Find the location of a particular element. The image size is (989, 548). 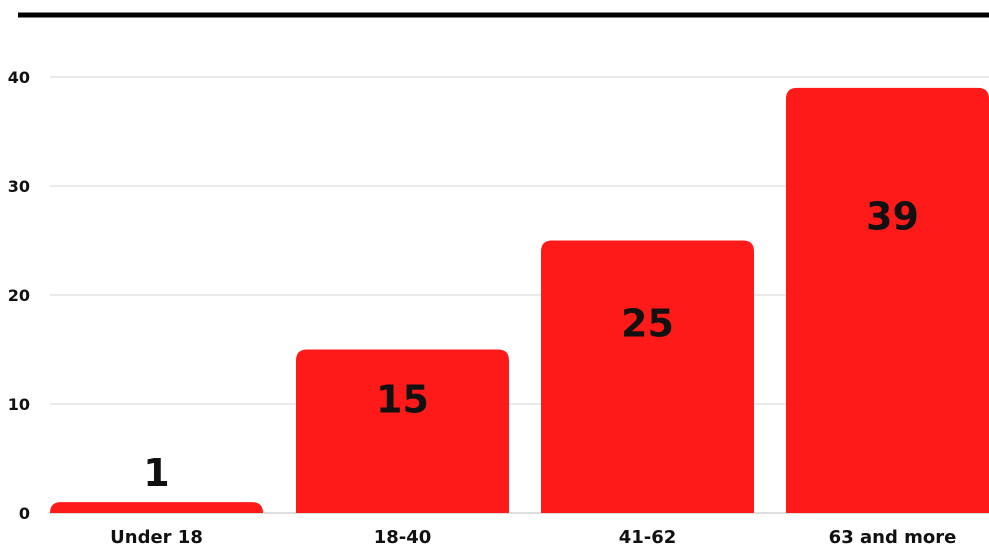

x-category-label: 41-62 is located at coordinates (648, 537).